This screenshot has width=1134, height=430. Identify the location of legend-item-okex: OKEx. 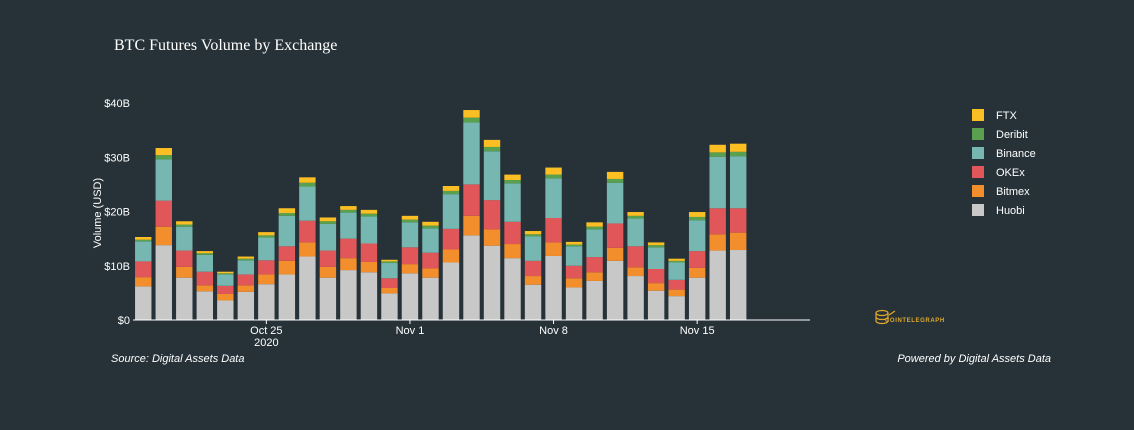
(998, 172).